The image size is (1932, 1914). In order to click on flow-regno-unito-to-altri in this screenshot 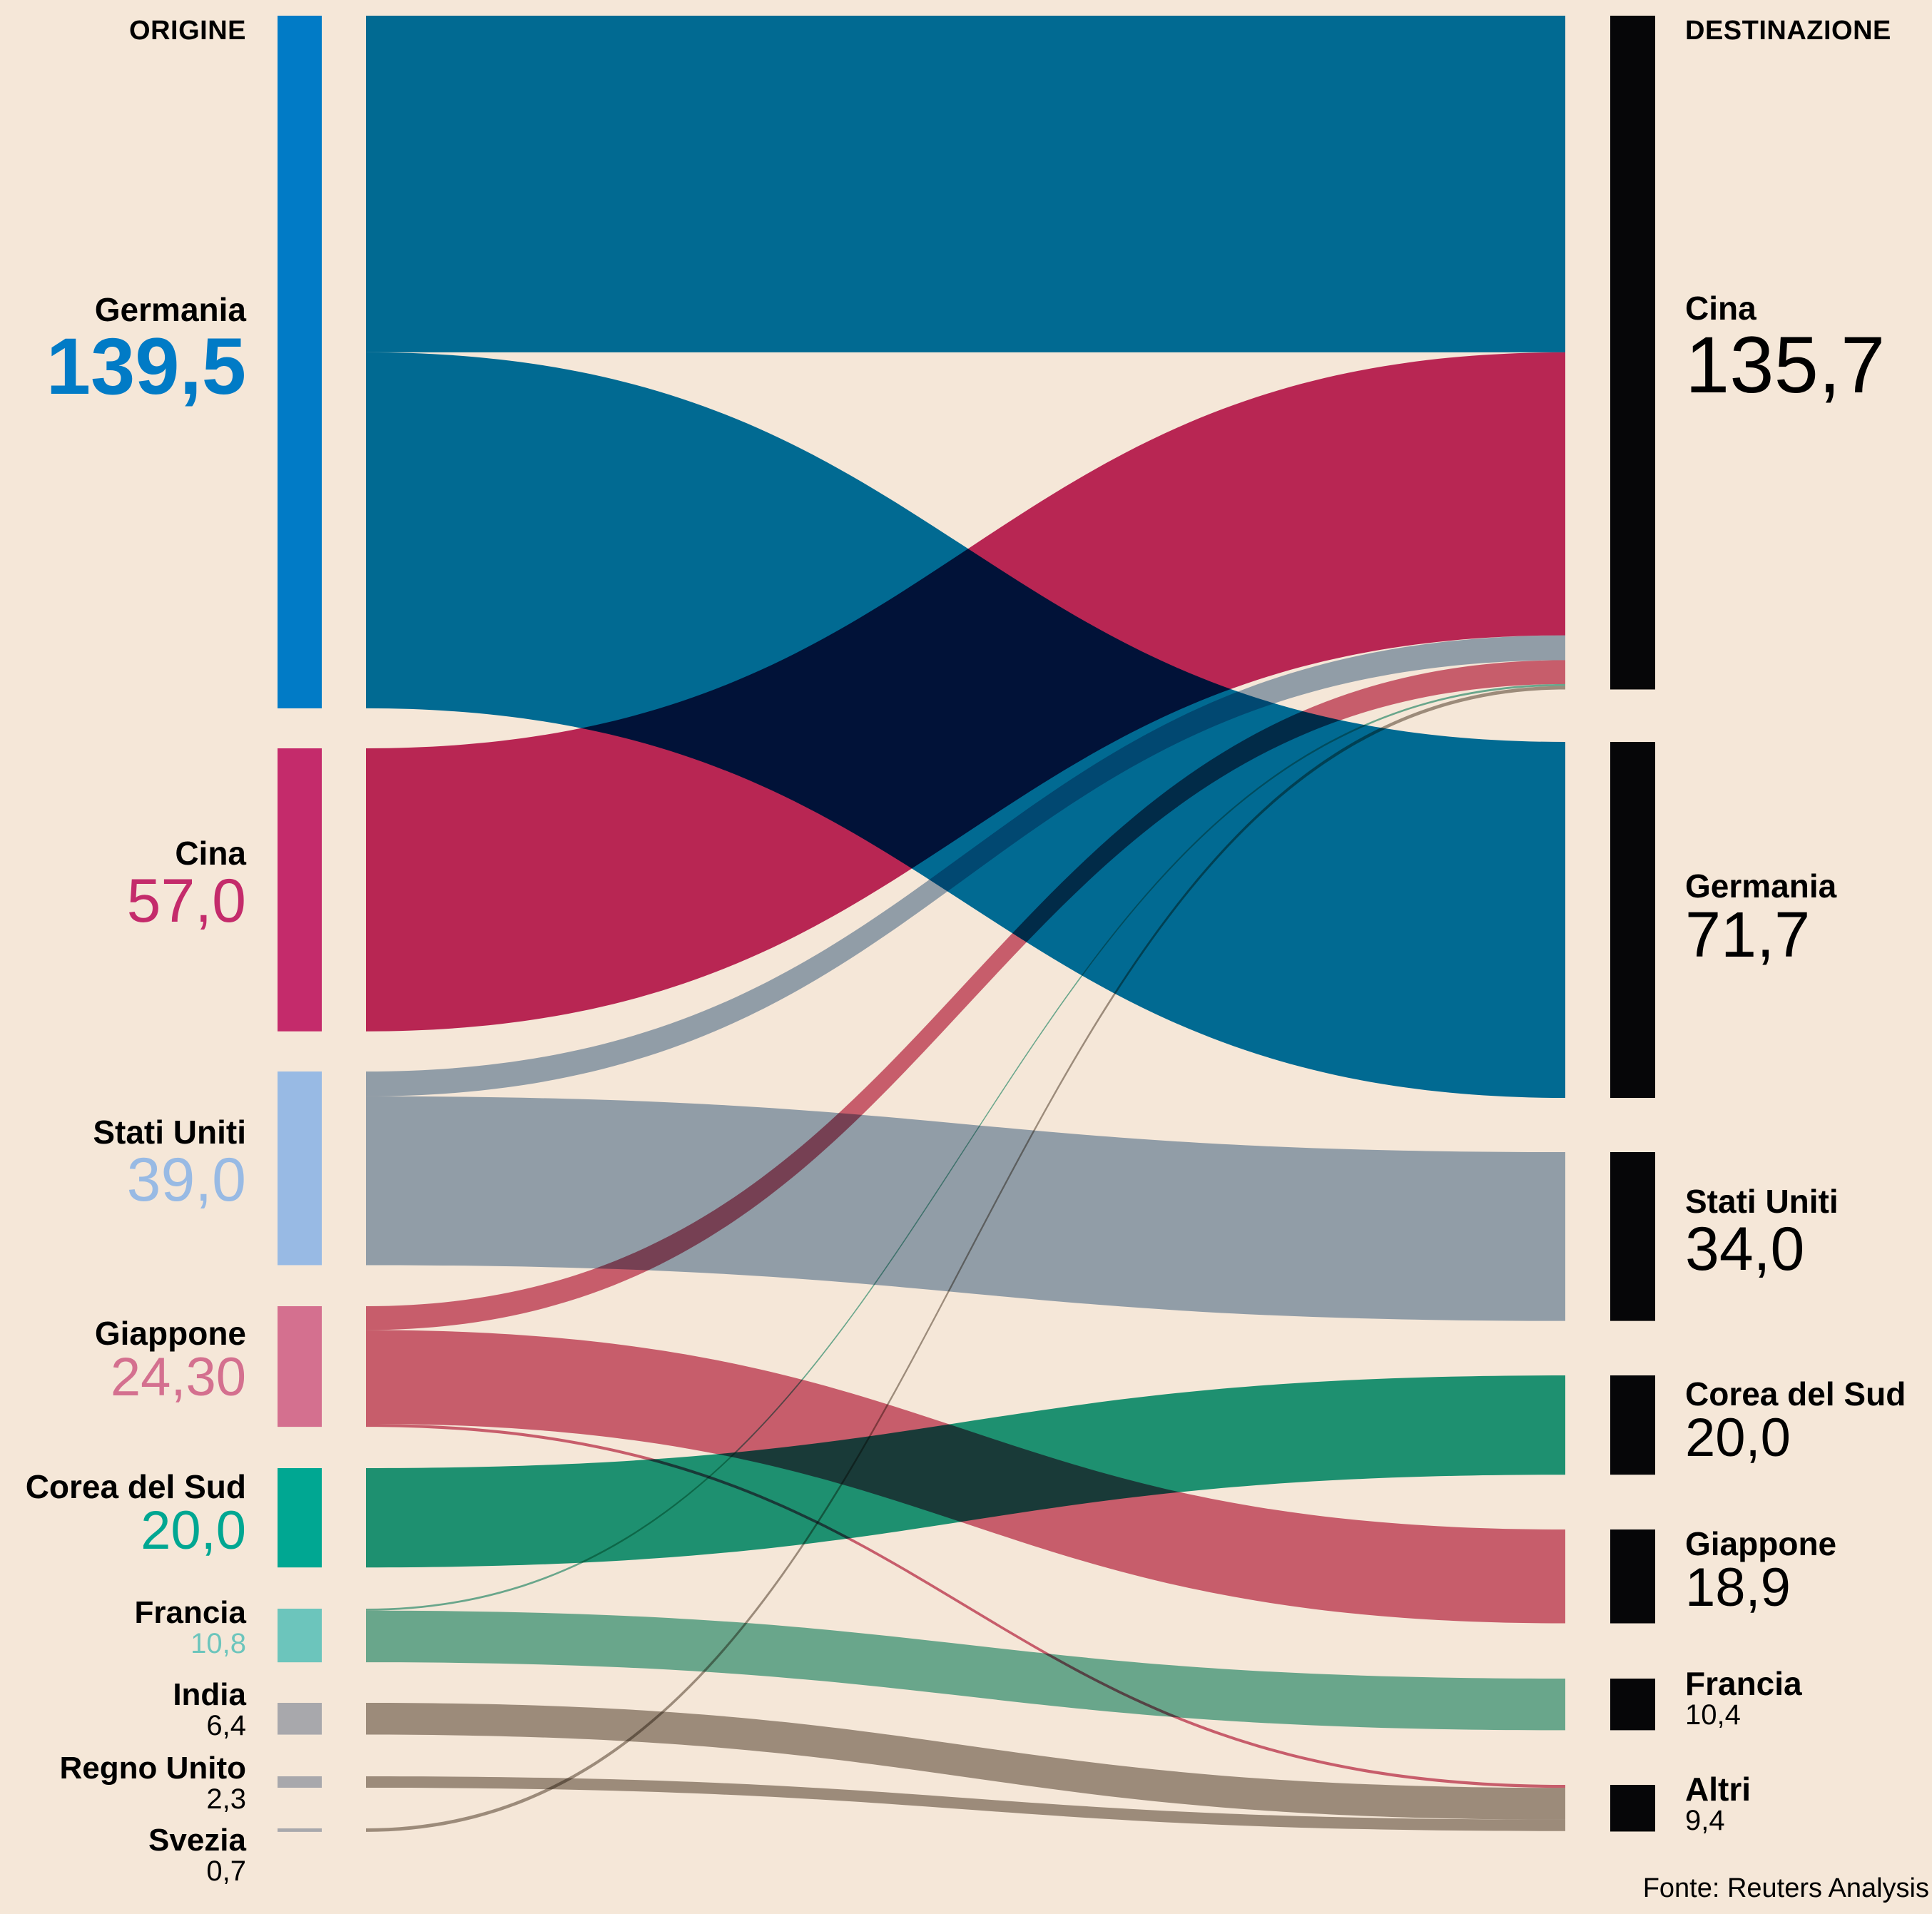, I will do `click(966, 1804)`.